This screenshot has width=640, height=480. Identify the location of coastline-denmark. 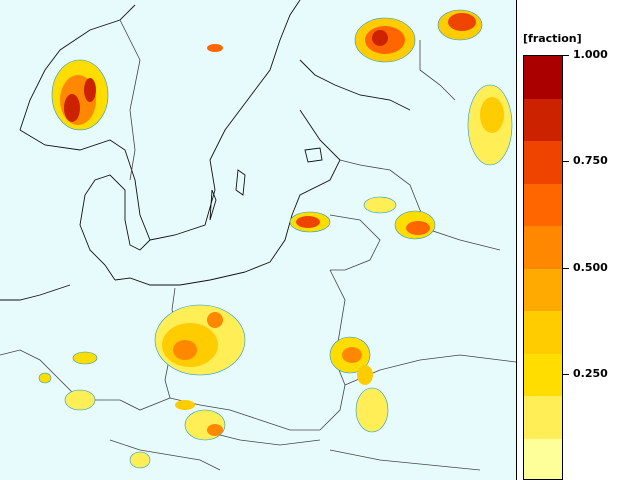
(115, 227).